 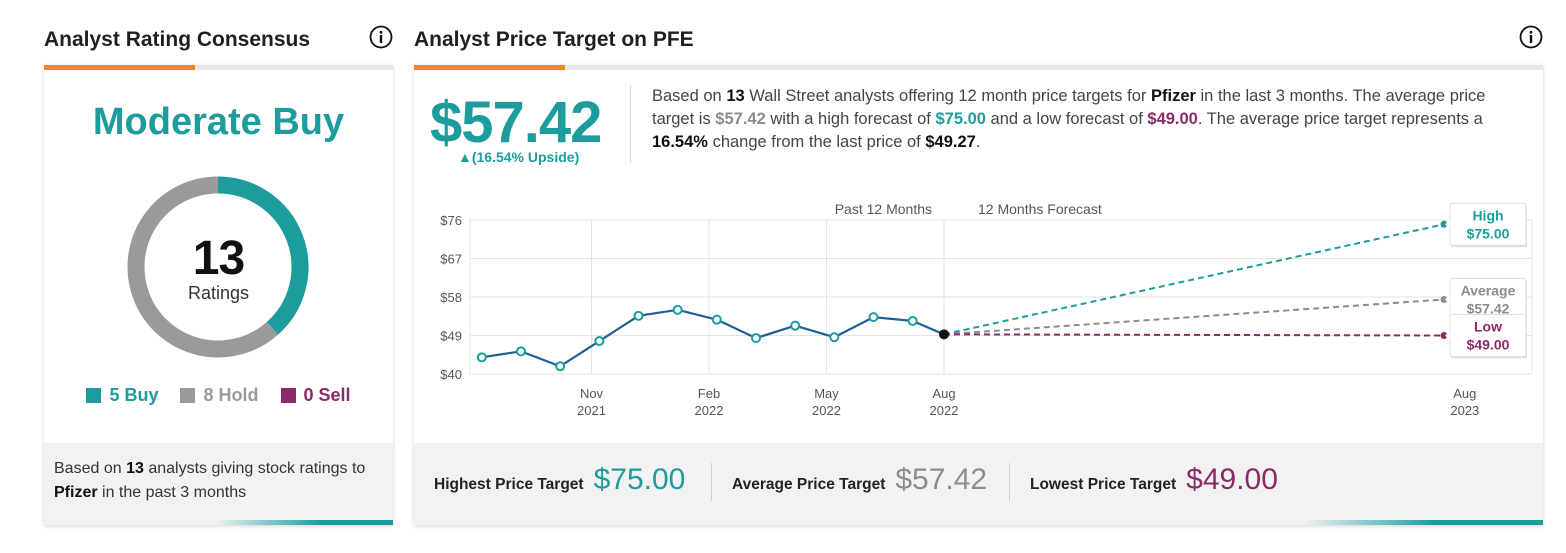 I want to click on summary-text: and a low forecast of, so click(x=1066, y=119).